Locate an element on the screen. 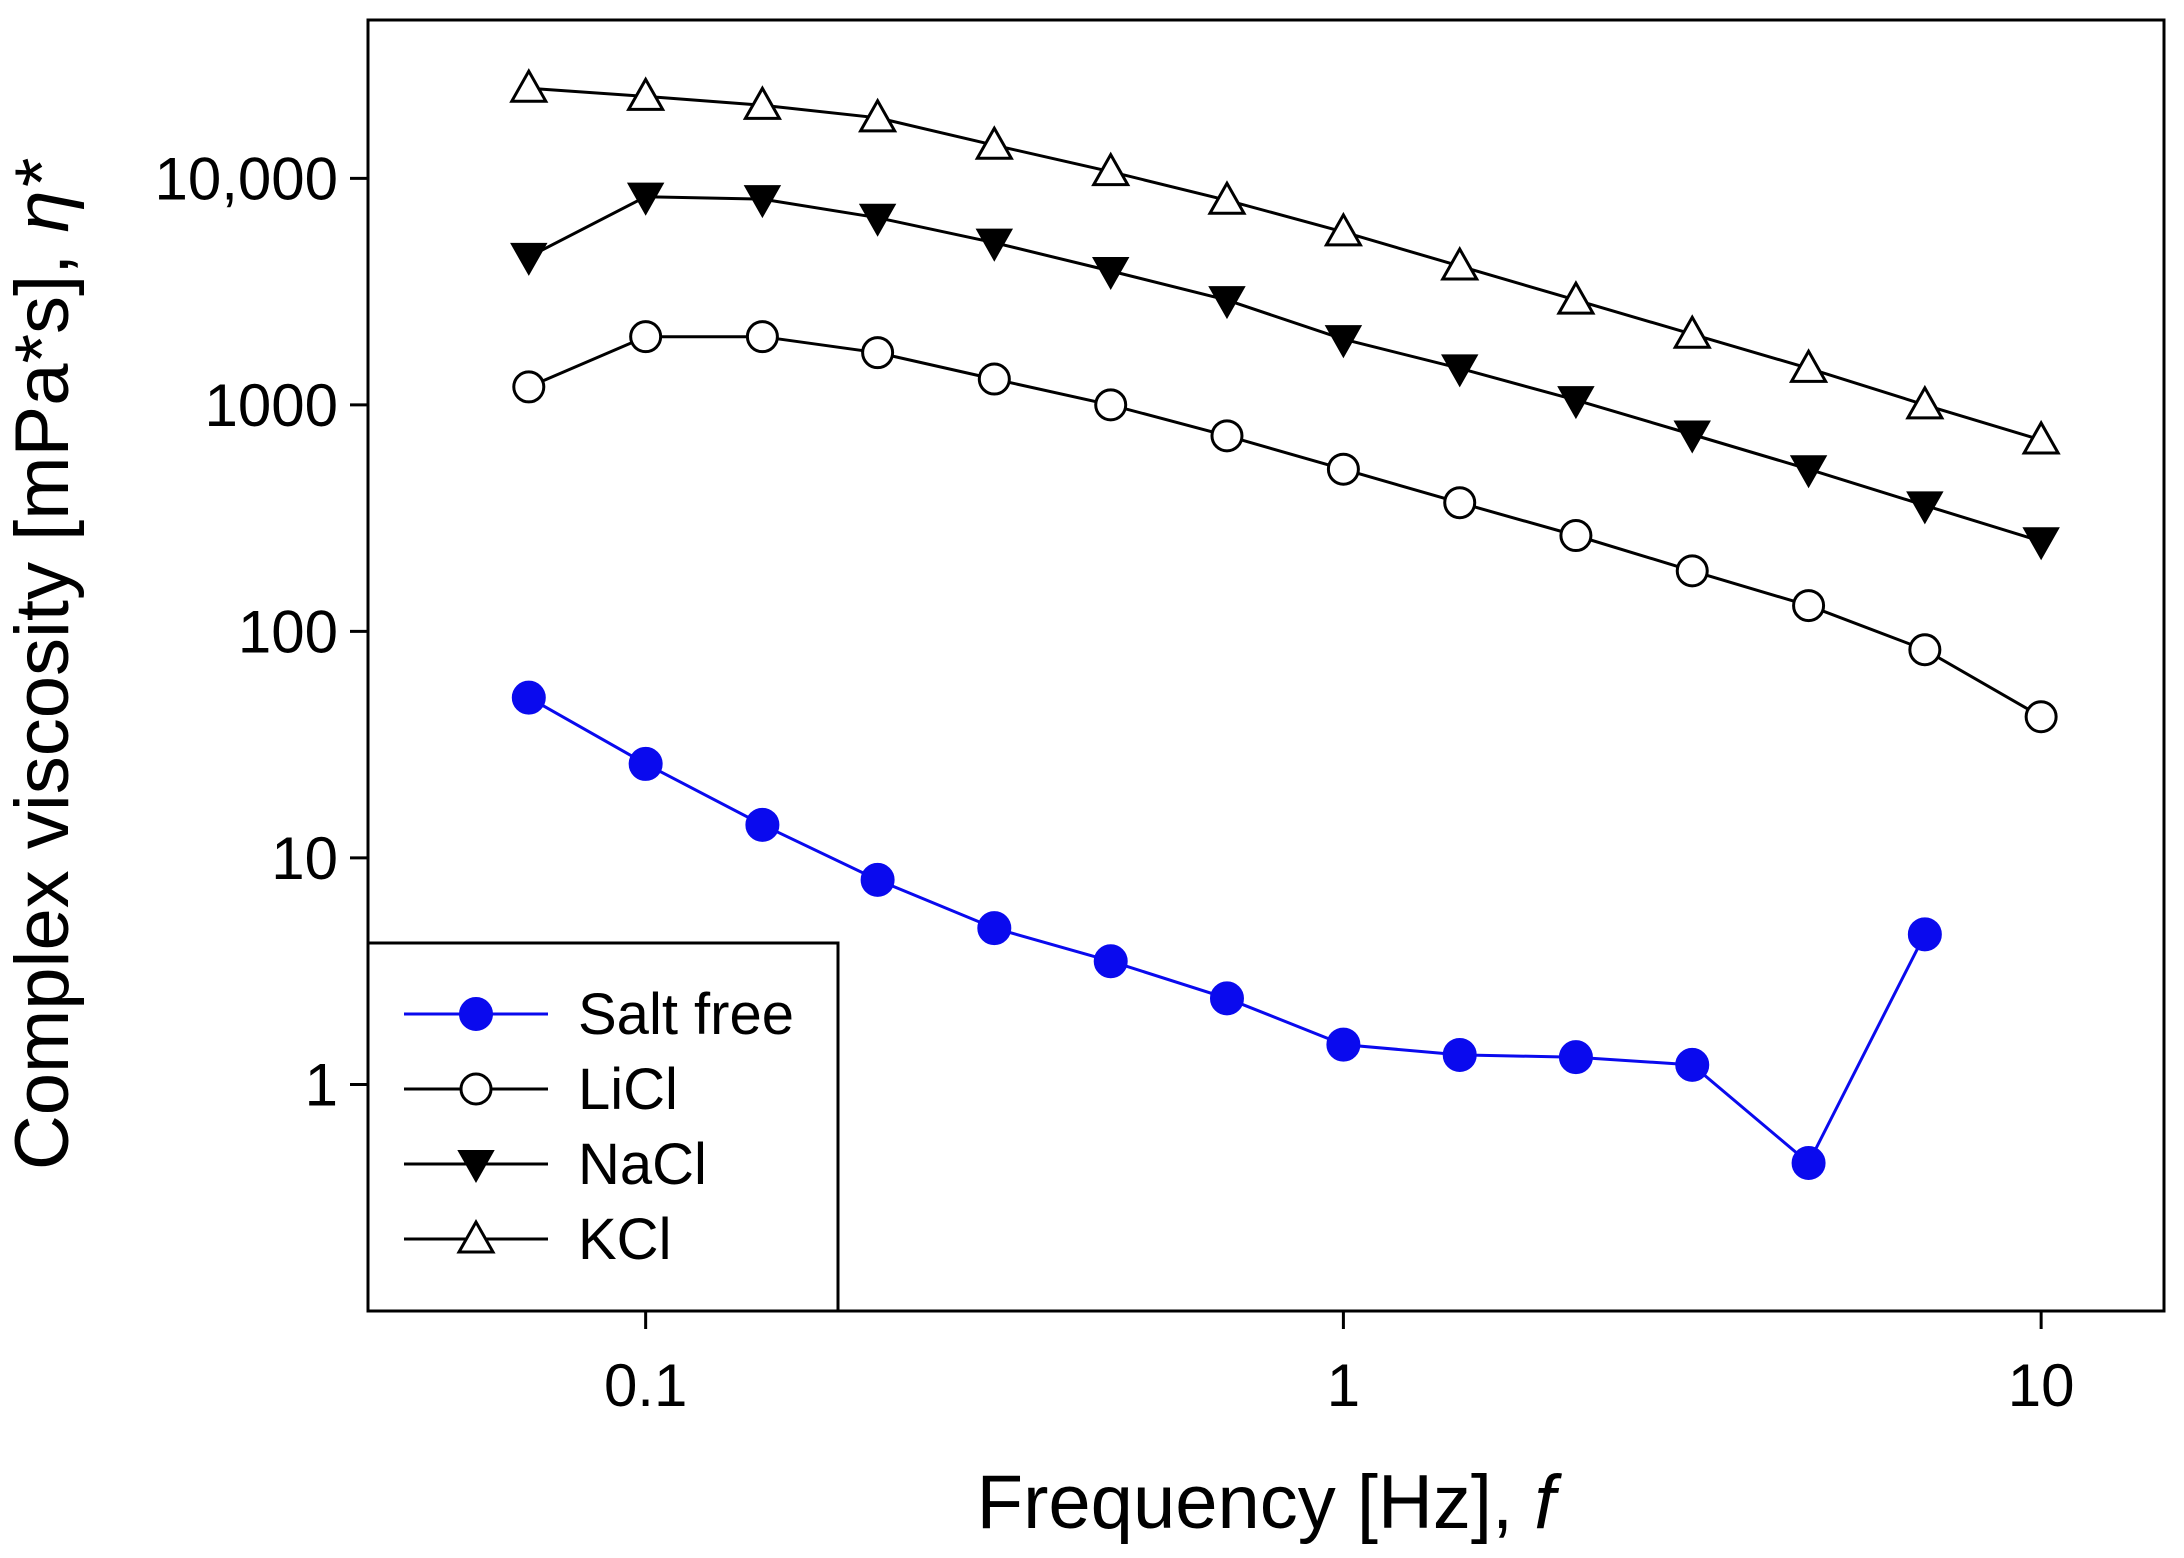 This screenshot has width=2184, height=1558. x-tick-label: 0.1 is located at coordinates (645, 1385).